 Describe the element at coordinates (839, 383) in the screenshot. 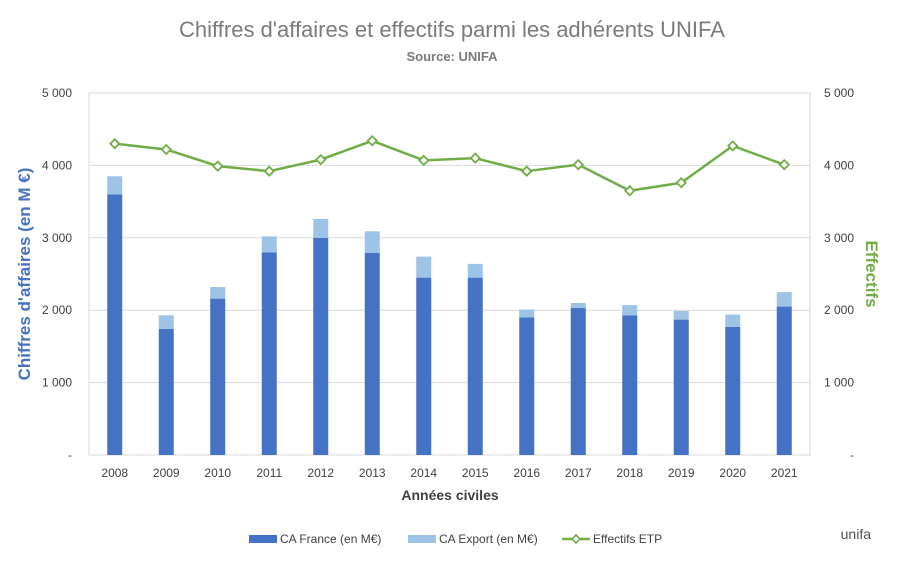

I see `y-tick-label-right: 1 000` at that location.